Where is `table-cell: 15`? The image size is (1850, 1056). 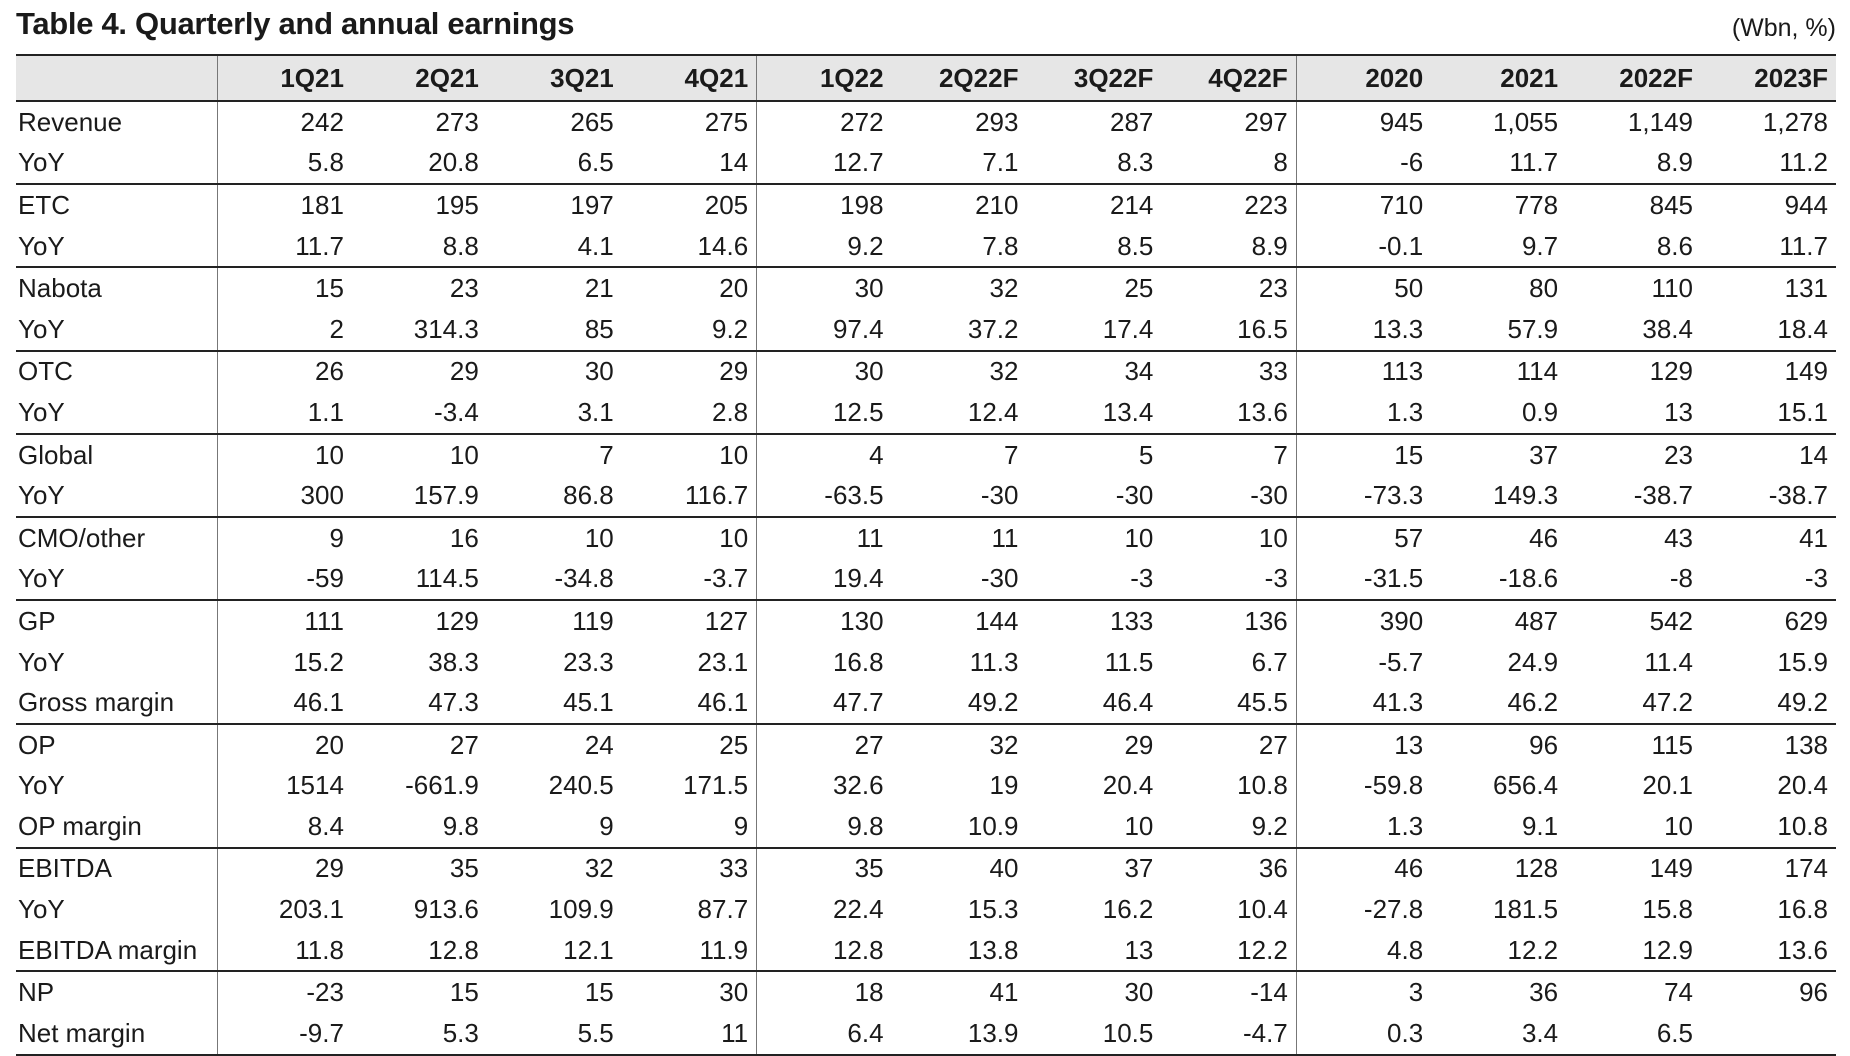
table-cell: 15 is located at coordinates (554, 992).